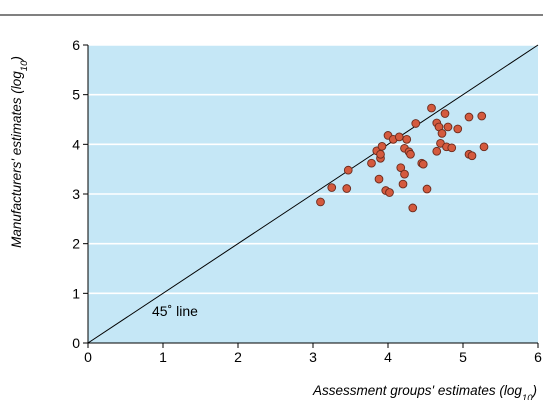 Image resolution: width=543 pixels, height=400 pixels. What do you see at coordinates (175, 311) in the screenshot?
I see `reference-line-label: 45˚ line` at bounding box center [175, 311].